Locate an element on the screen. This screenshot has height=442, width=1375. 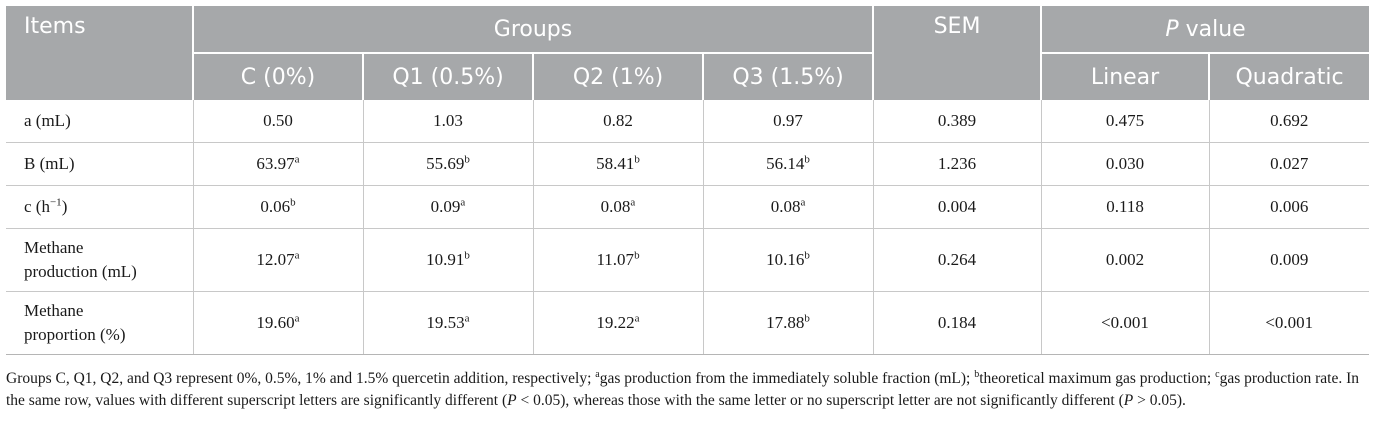
cell-c: 0.50 is located at coordinates (277, 121).